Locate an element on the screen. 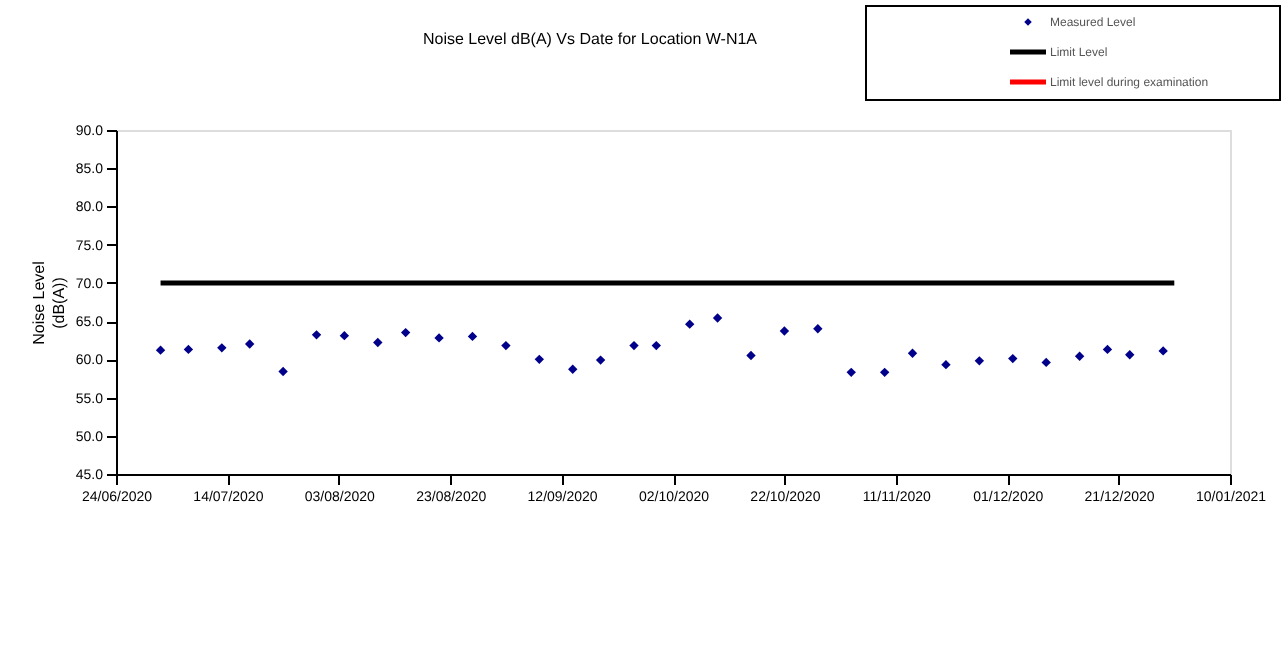 The width and height of the screenshot is (1286, 662). chart-title: Noise Level dB(A) Vs Date for Location W-N1A is located at coordinates (590, 39).